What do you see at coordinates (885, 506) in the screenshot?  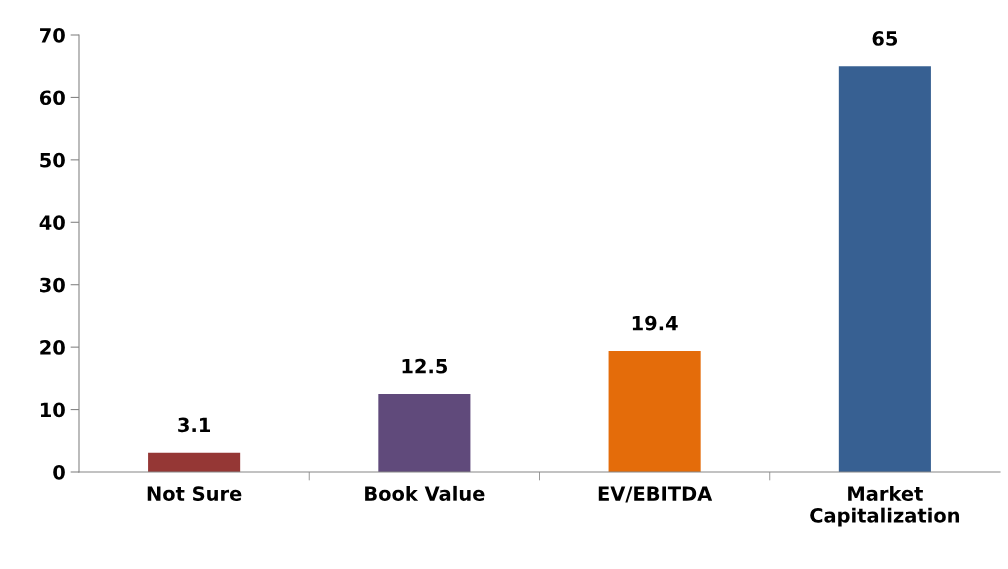 I see `x-tick-label: Market Capitalization` at bounding box center [885, 506].